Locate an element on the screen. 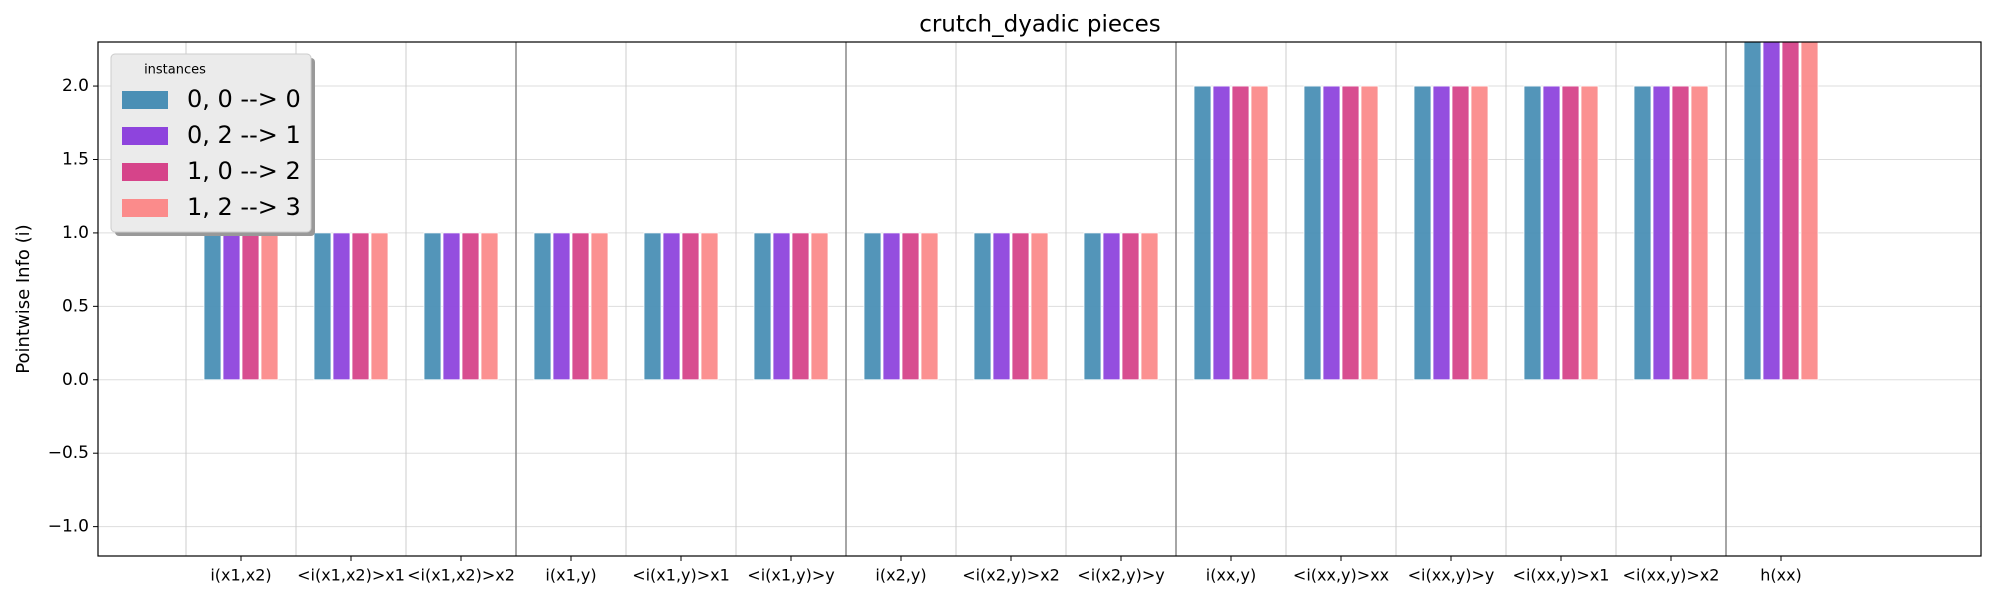  legend-label: 1, 0 --> 2 is located at coordinates (244, 171).